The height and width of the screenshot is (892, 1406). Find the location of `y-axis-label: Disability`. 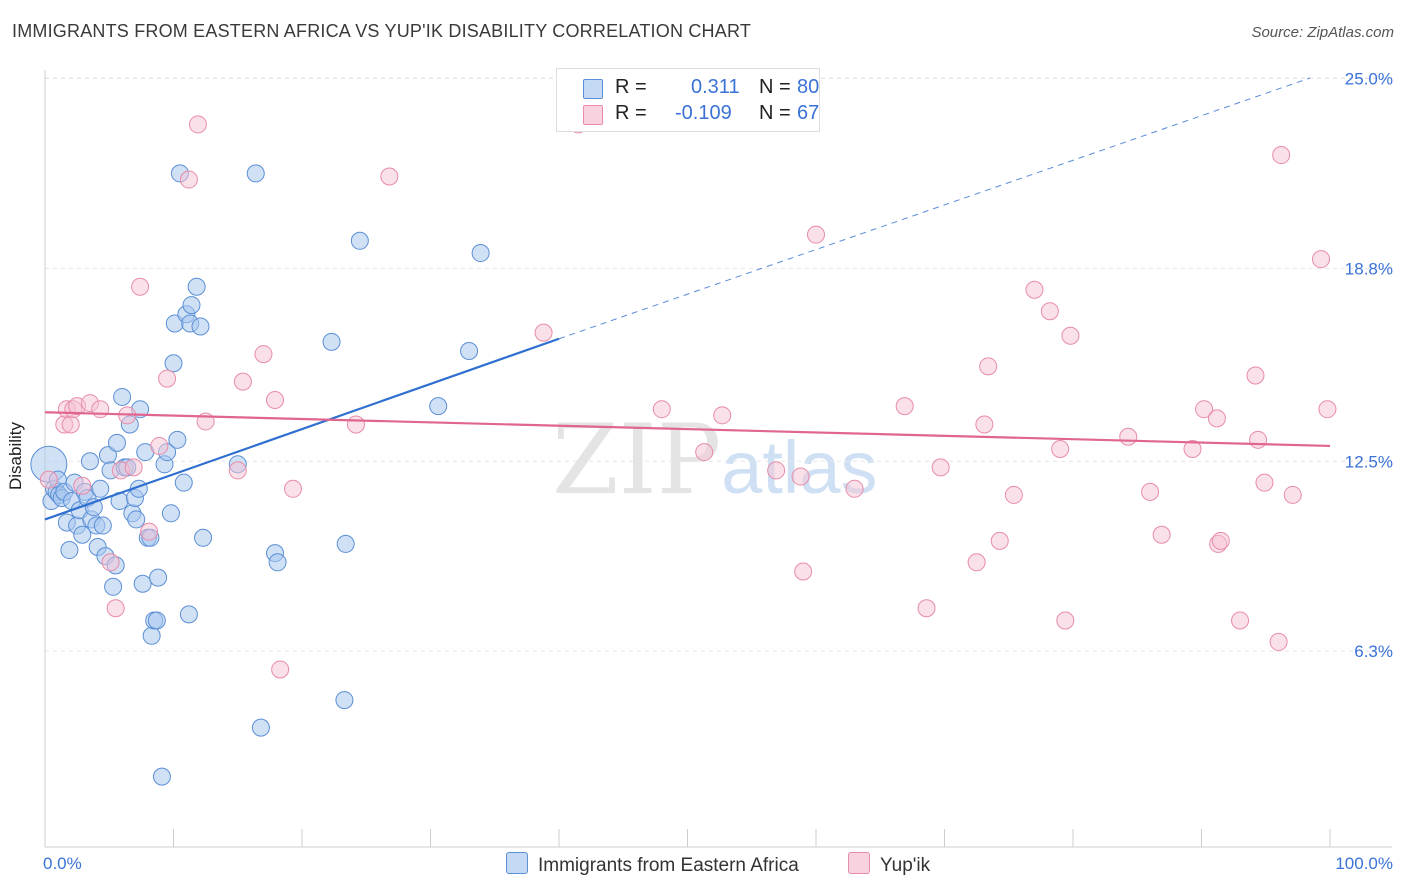

y-axis-label: Disability is located at coordinates (15, 456).